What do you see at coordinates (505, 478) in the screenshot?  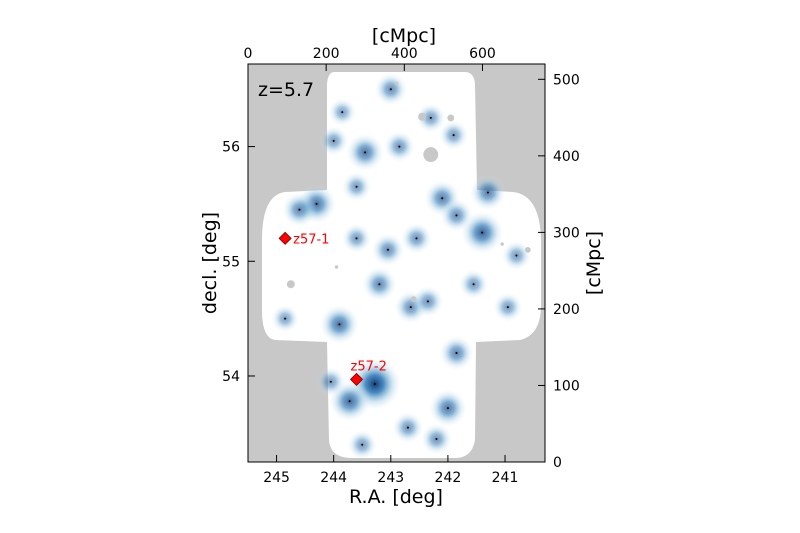 I see `x-tick-label: 241` at bounding box center [505, 478].